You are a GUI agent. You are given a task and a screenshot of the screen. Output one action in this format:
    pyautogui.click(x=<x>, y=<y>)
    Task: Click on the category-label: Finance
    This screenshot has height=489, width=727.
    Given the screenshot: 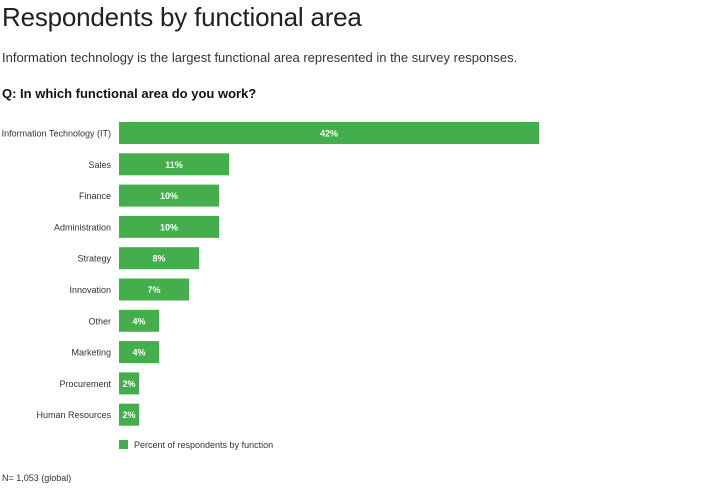 What is the action you would take?
    pyautogui.click(x=95, y=196)
    